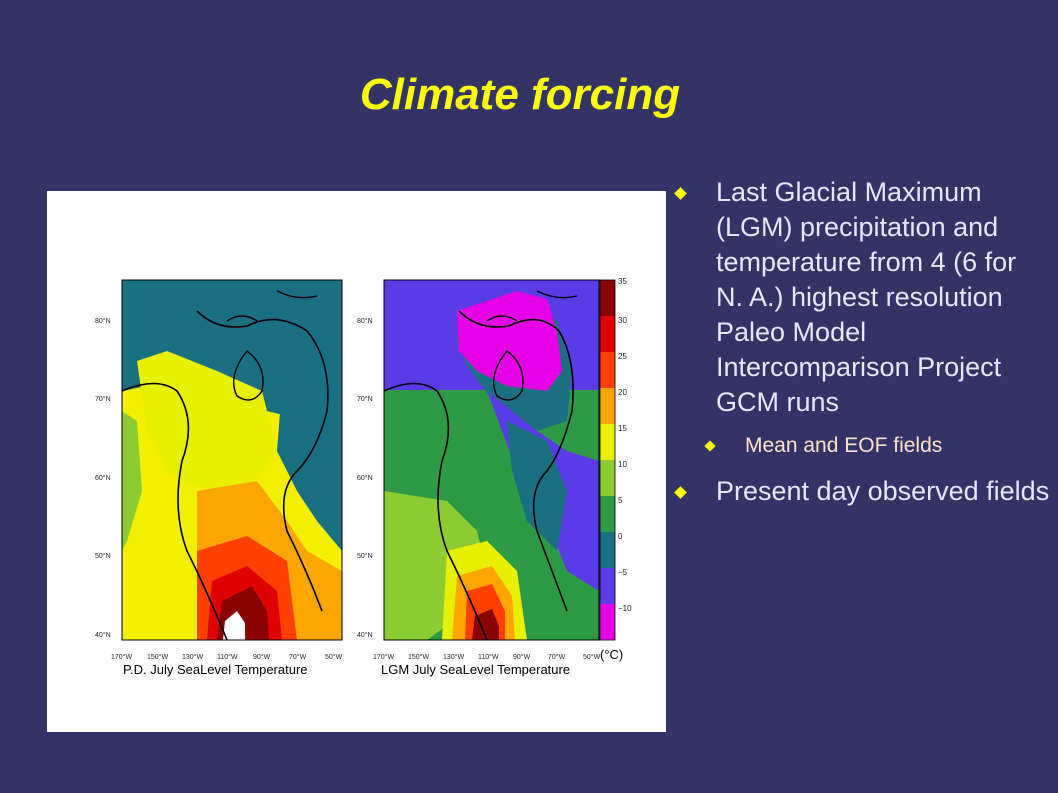 This screenshot has height=793, width=1058. What do you see at coordinates (844, 445) in the screenshot?
I see `sub-bullet-text: Mean and EOF fields` at bounding box center [844, 445].